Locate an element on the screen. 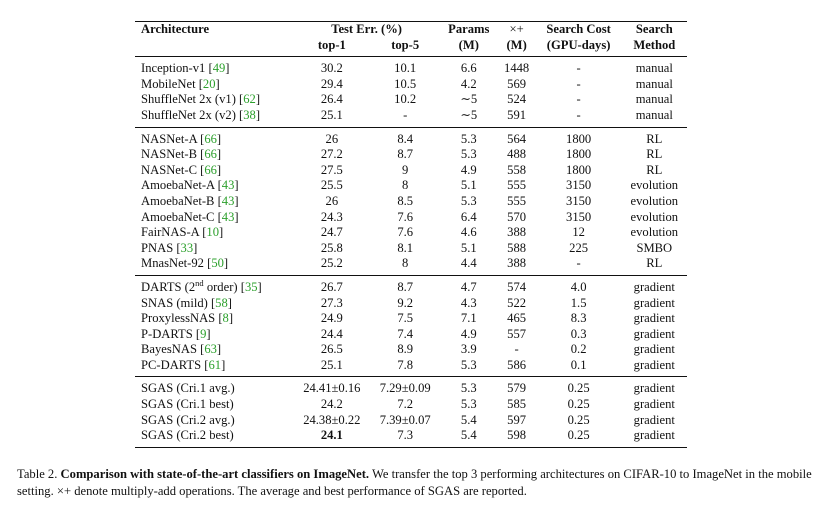 This screenshot has width=828, height=515. cell-top5: 10.1 is located at coordinates (405, 66).